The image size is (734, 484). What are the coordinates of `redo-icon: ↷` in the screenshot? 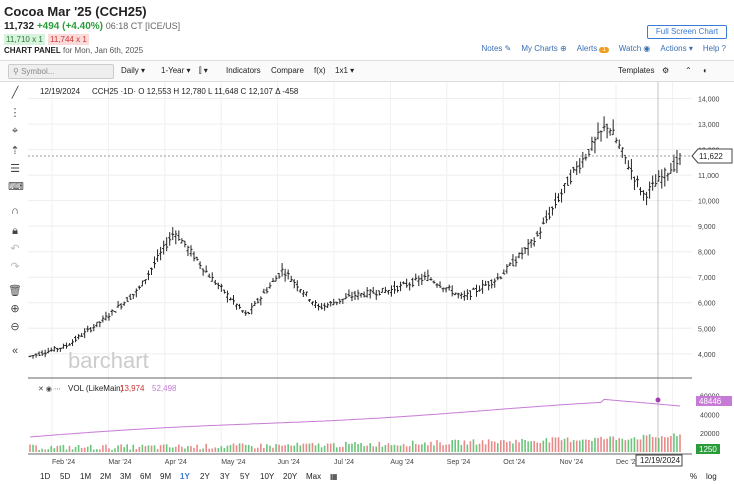 It's located at (15, 267).